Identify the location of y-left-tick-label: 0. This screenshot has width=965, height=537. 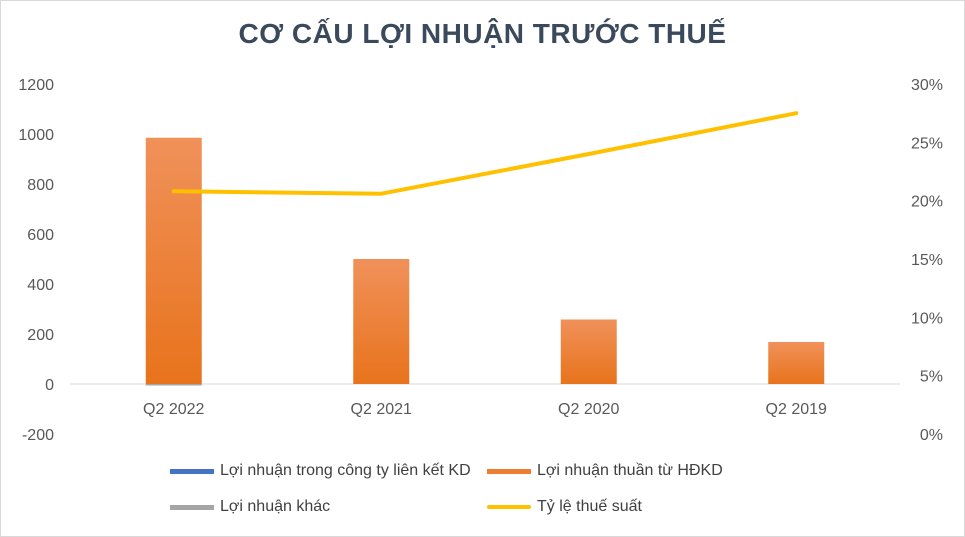
(49, 385).